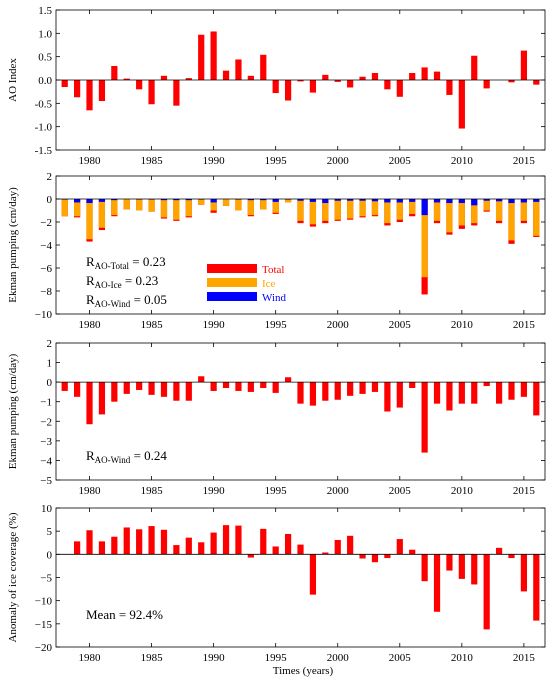 The image size is (550, 681). What do you see at coordinates (45, 11) in the screenshot?
I see `y-tick-label: 1.5` at bounding box center [45, 11].